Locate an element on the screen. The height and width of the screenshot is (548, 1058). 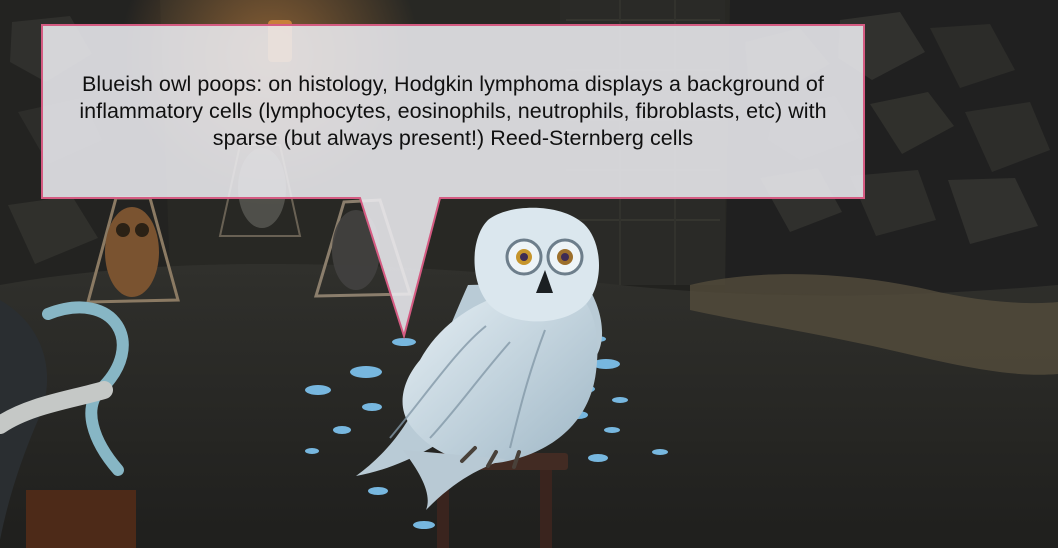
straw-patch is located at coordinates (874, 324).